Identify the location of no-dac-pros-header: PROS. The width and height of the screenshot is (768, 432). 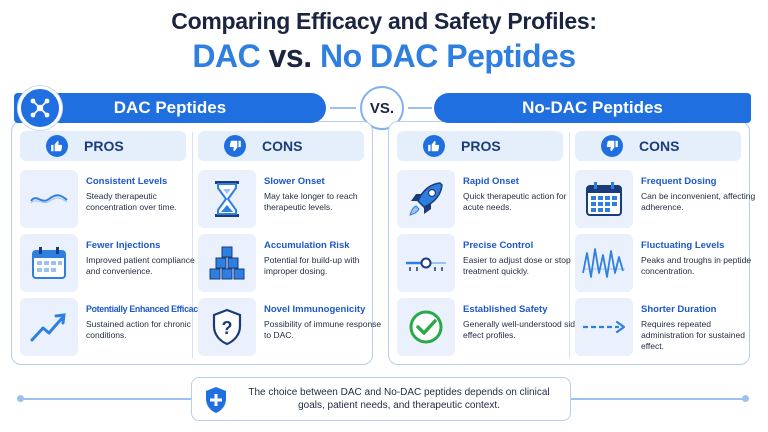
(480, 146).